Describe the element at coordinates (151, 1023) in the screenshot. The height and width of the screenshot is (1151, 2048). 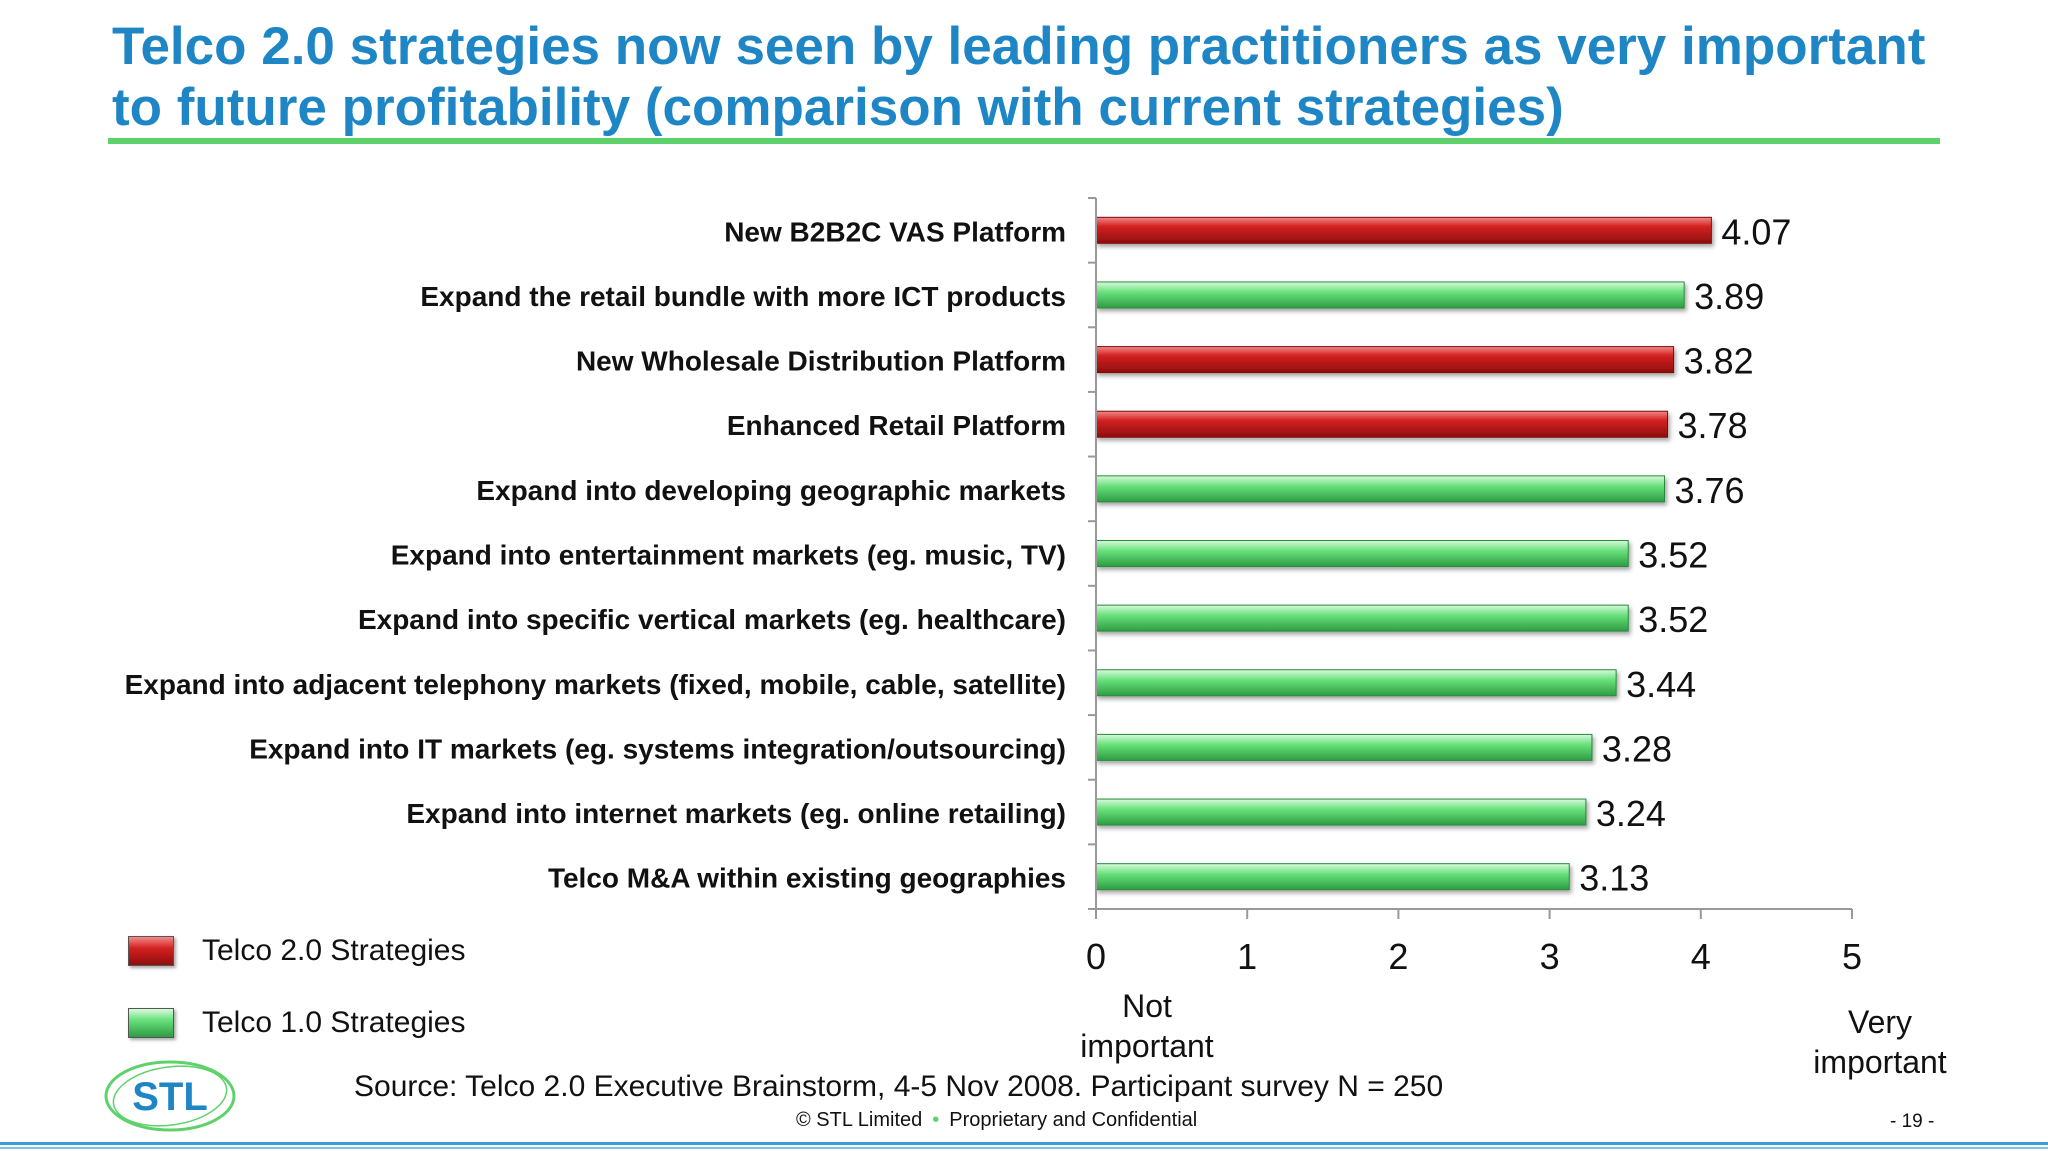
I see `legend-swatch-green` at that location.